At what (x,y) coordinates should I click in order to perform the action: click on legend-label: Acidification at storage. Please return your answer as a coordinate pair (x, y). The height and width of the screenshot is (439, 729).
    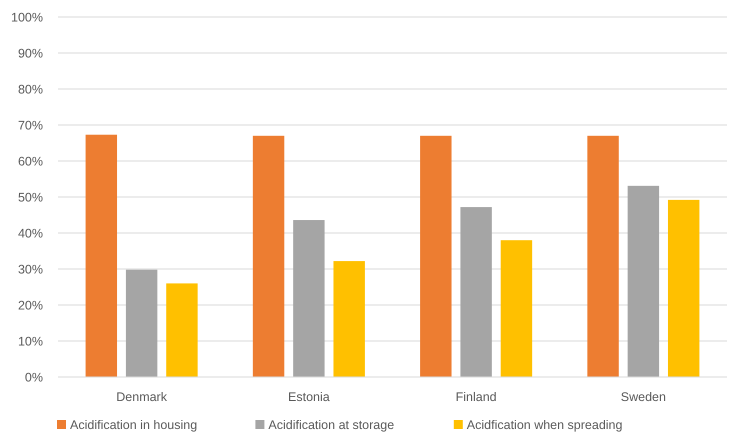
    Looking at the image, I should click on (331, 425).